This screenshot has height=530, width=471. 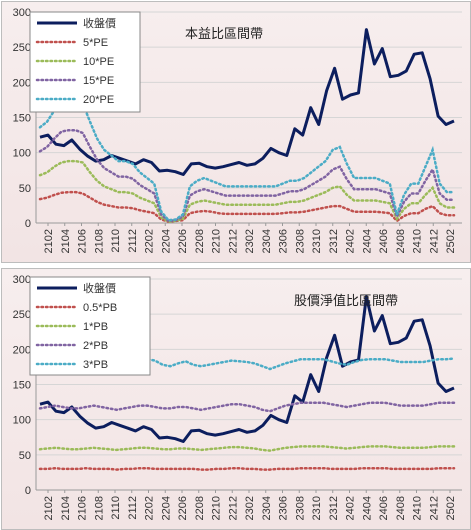 What do you see at coordinates (98, 100) in the screenshot?
I see `legend-label: 20*PE` at bounding box center [98, 100].